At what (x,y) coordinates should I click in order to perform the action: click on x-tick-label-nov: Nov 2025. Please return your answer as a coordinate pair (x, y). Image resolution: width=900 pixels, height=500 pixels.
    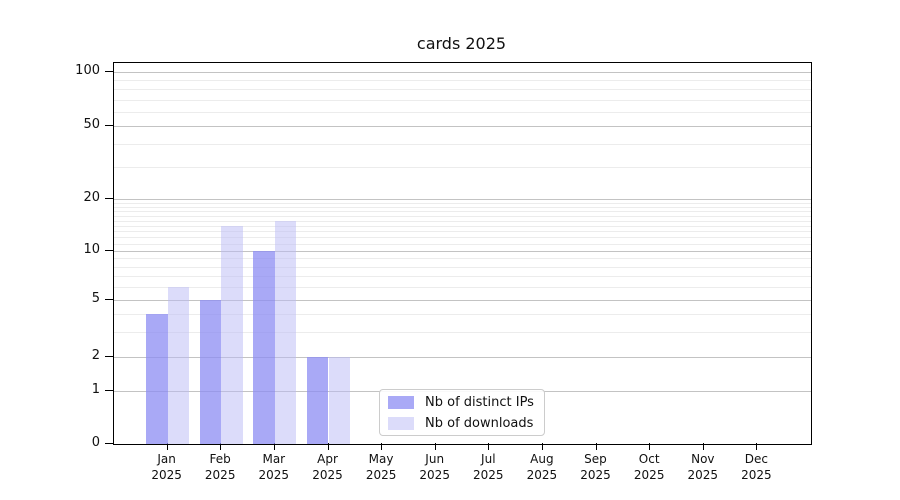
    Looking at the image, I should click on (703, 467).